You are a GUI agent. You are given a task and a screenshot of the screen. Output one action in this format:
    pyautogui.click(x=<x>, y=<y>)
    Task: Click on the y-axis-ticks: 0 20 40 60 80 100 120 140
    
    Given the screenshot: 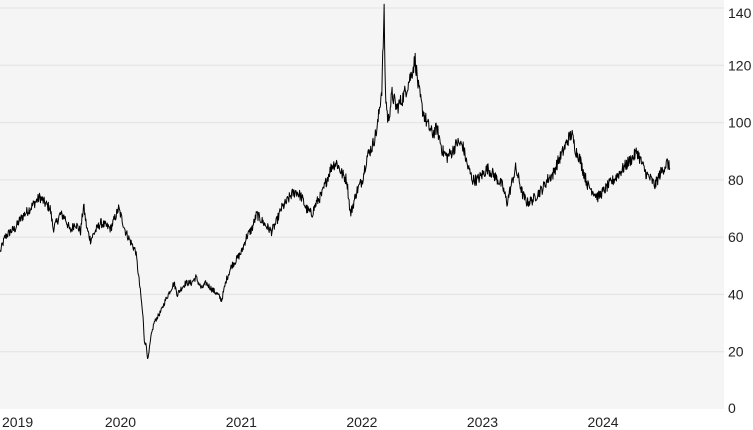 What is the action you would take?
    pyautogui.click(x=740, y=210)
    